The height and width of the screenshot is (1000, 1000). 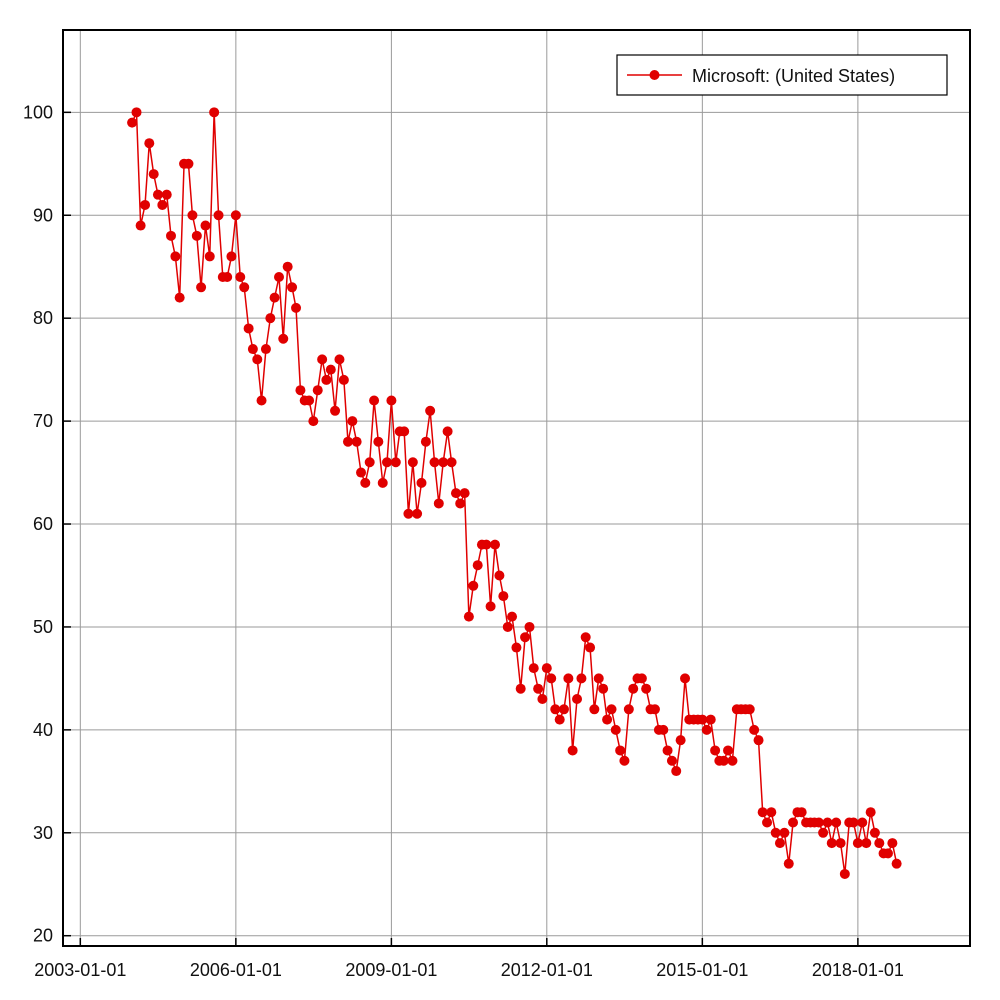 I want to click on y-tick-label: 30, so click(x=43, y=833).